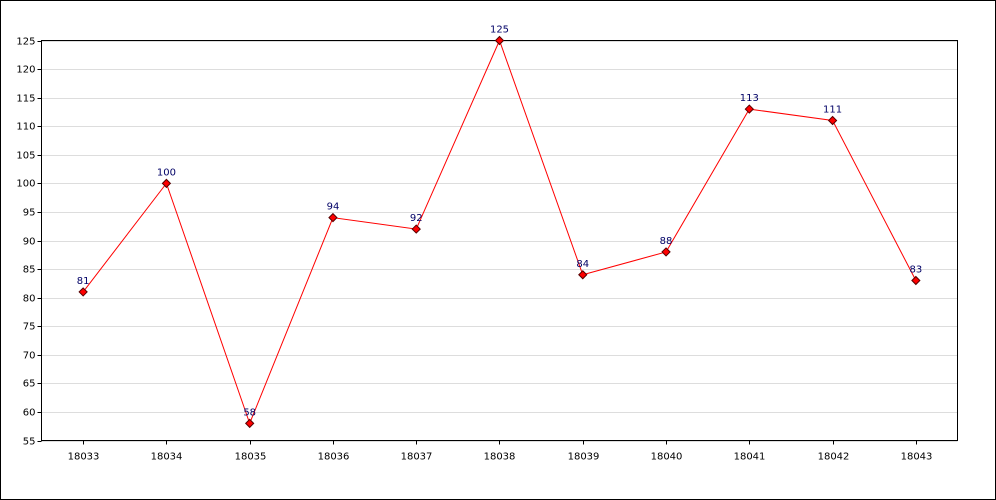 This screenshot has height=500, width=996. I want to click on y-tick-label: 105, so click(25, 156).